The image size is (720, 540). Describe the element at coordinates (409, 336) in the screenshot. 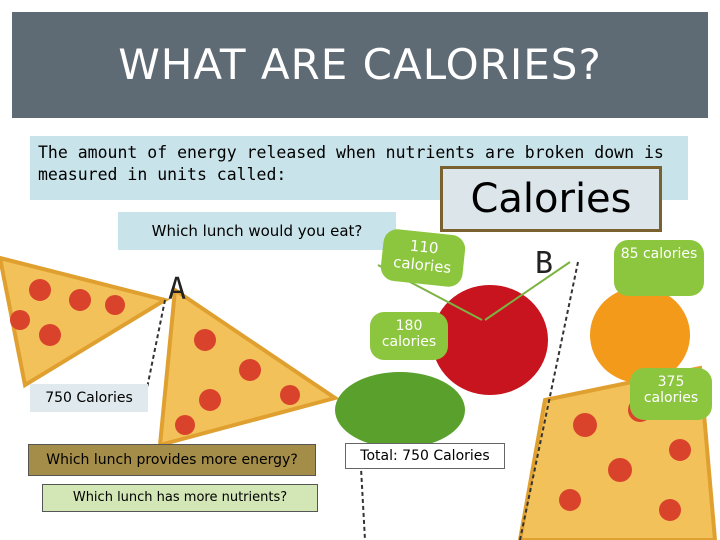

I see `callout: 180 calories` at that location.